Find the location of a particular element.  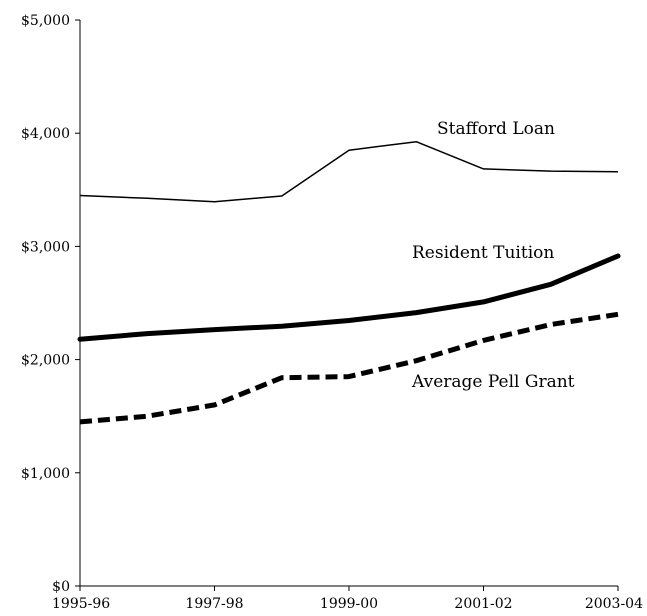

y-tick-label: $2,000 is located at coordinates (45, 361).